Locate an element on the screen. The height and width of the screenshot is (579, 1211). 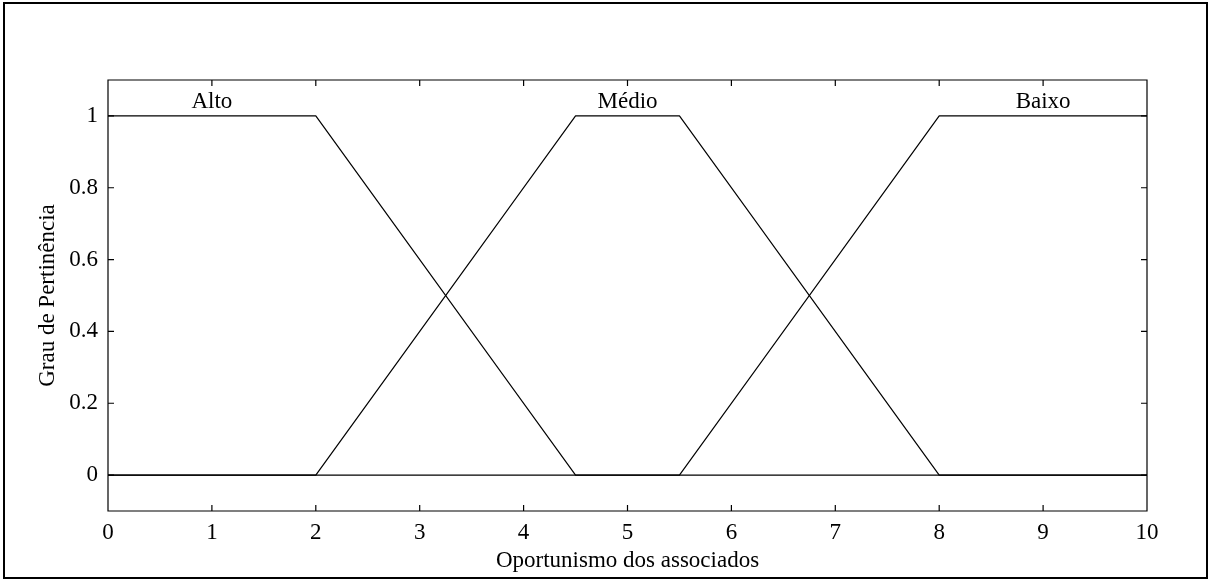
x-tick-label: 1 is located at coordinates (212, 531).